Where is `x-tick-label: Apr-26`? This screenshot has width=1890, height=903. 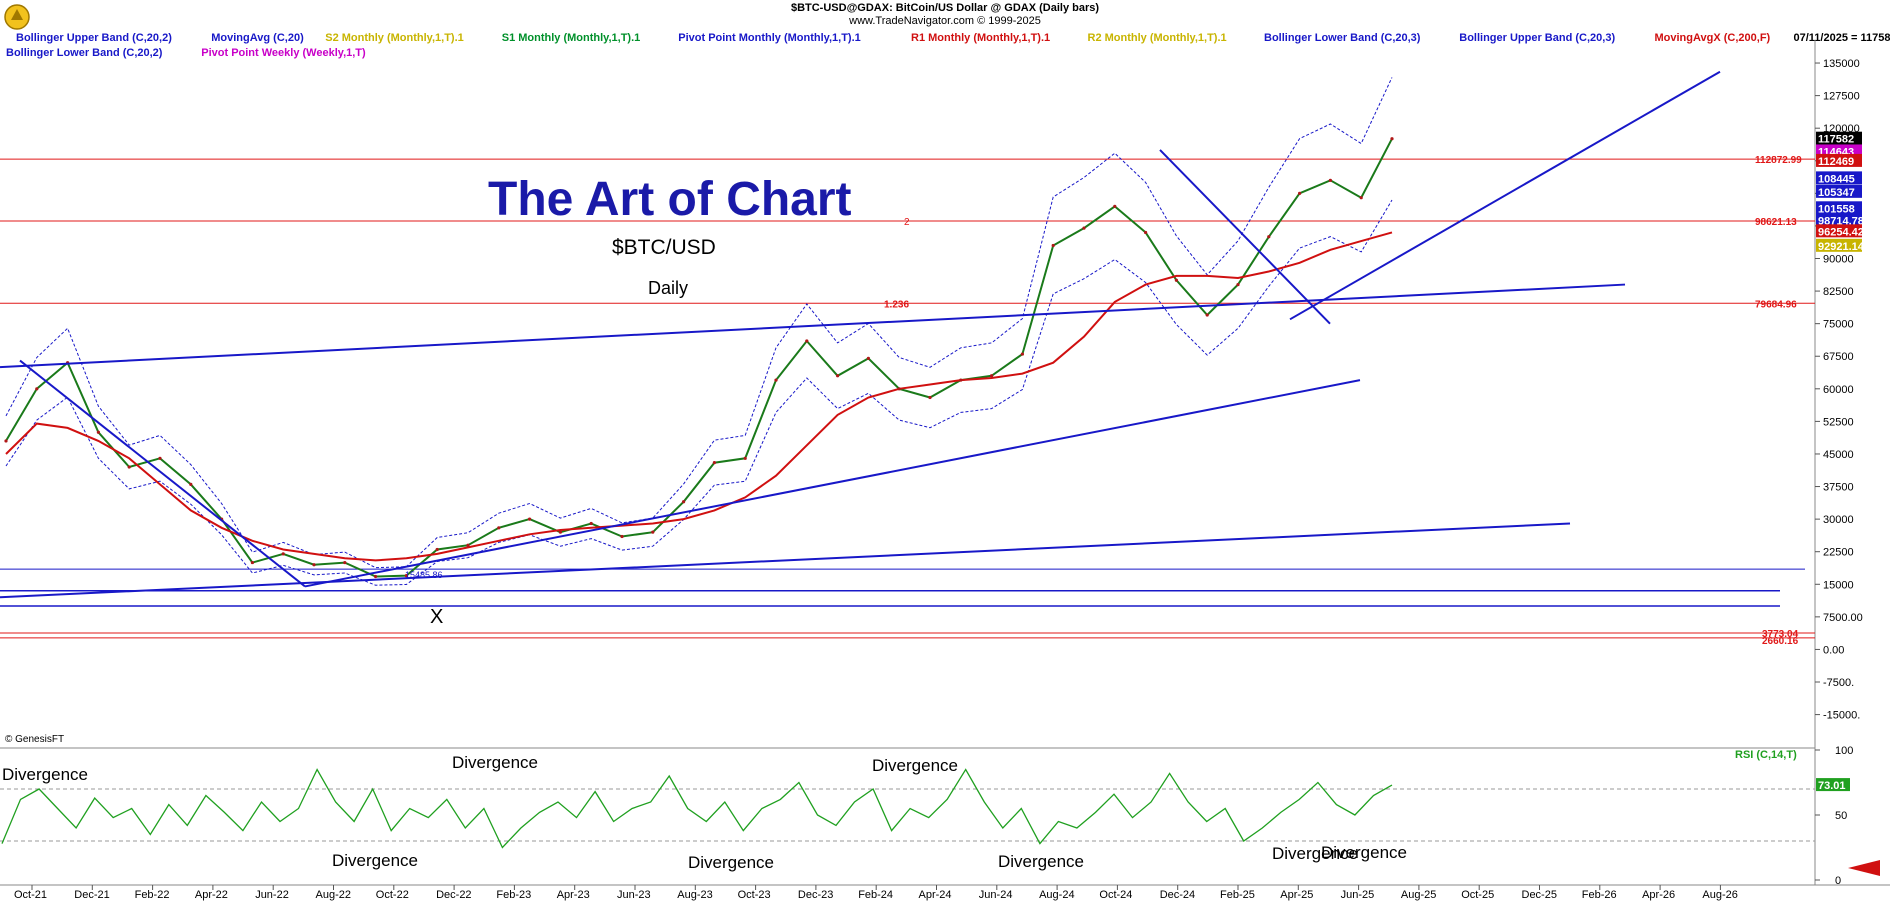 x-tick-label: Apr-26 is located at coordinates (1658, 895).